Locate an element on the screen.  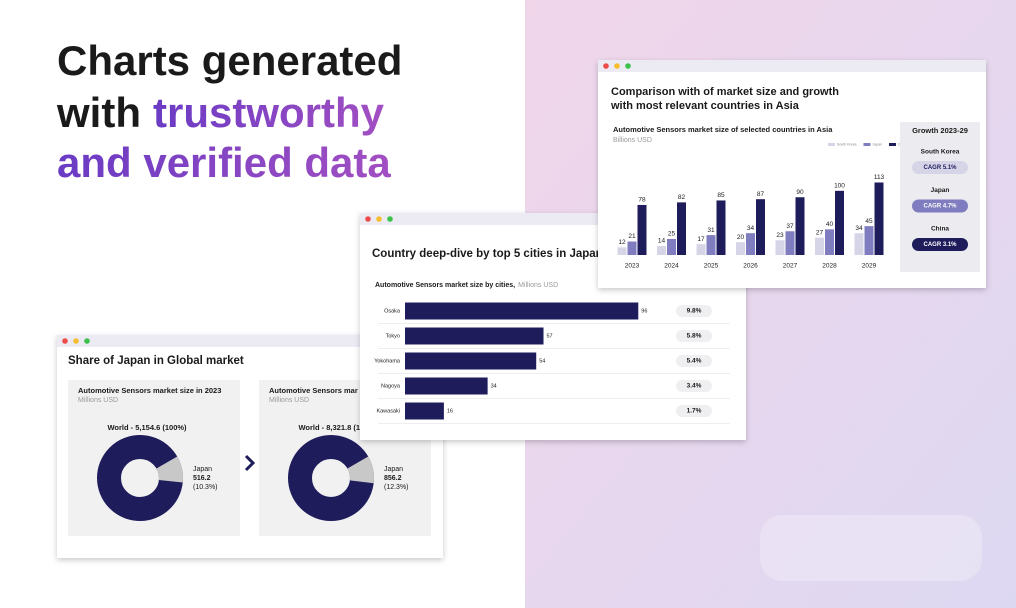
value-label: 78 is located at coordinates (642, 200).